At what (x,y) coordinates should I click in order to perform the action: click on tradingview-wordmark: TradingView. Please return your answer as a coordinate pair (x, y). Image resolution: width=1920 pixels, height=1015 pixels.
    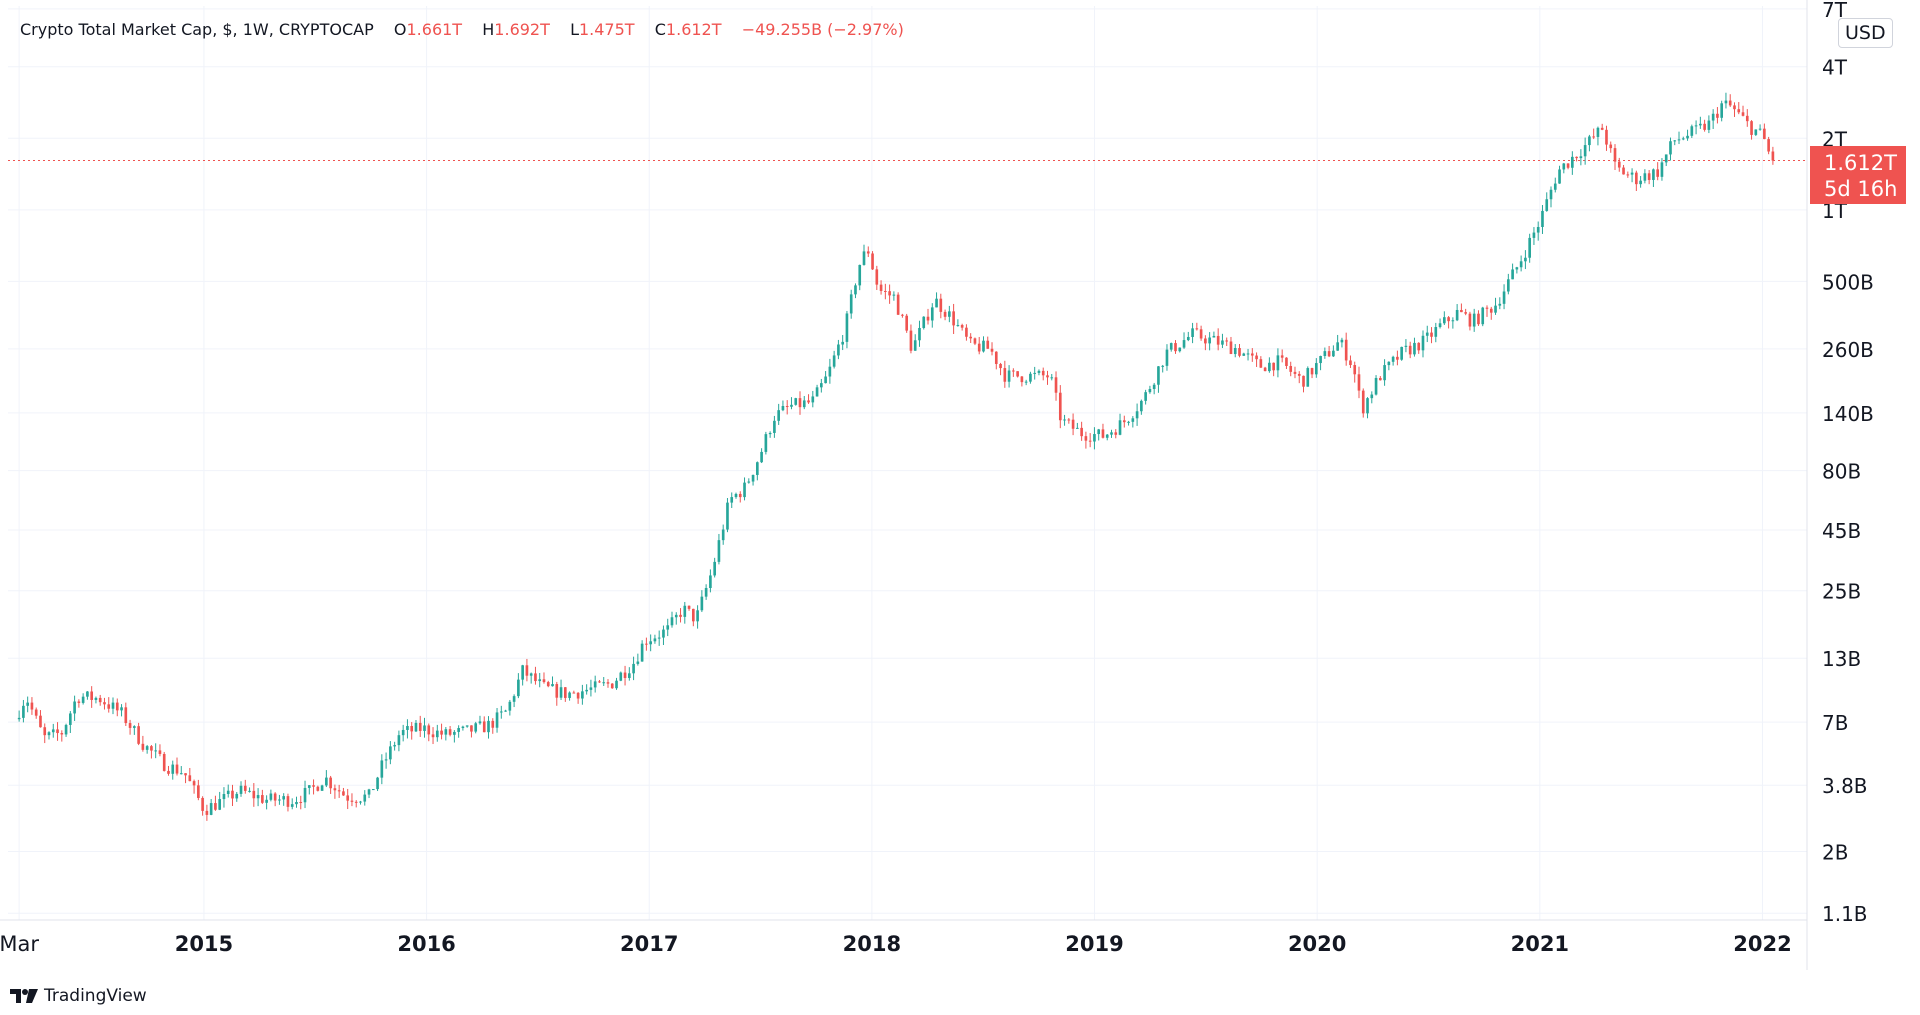
    Looking at the image, I should click on (95, 996).